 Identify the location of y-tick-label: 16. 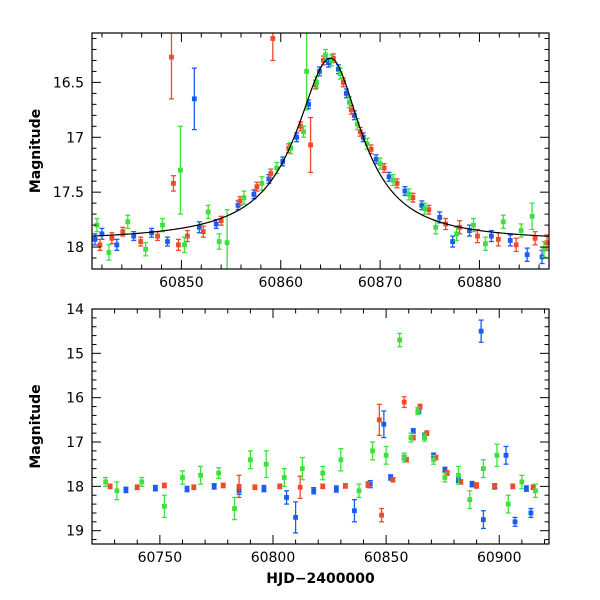
(75, 399).